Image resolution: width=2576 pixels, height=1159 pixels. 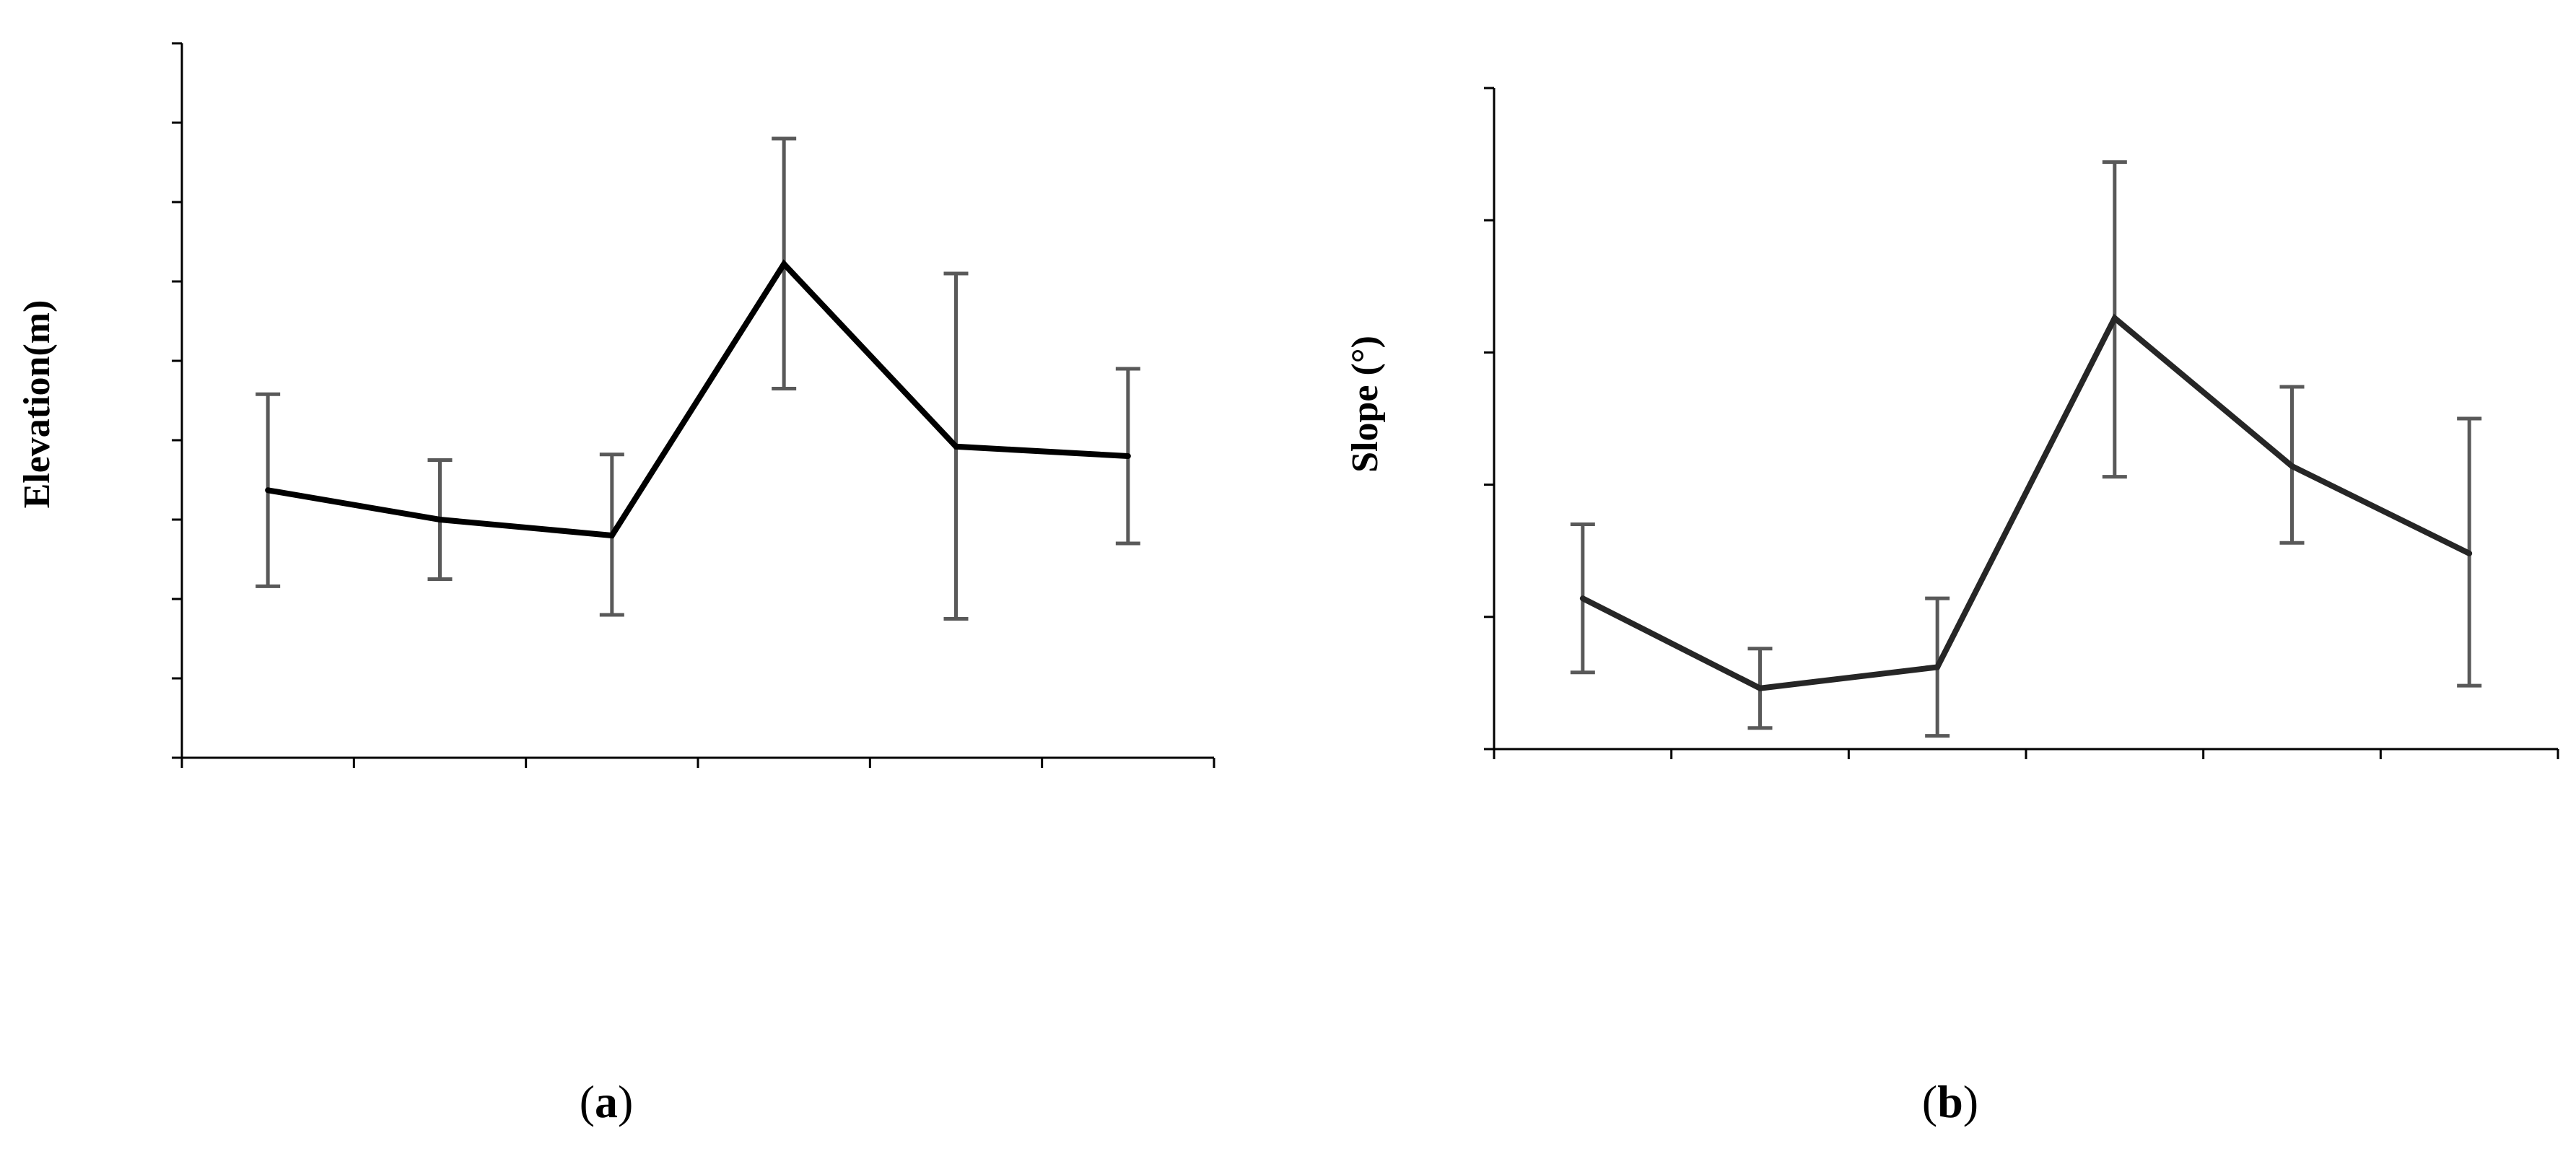 I want to click on panel-caption-letter: a, so click(x=606, y=1101).